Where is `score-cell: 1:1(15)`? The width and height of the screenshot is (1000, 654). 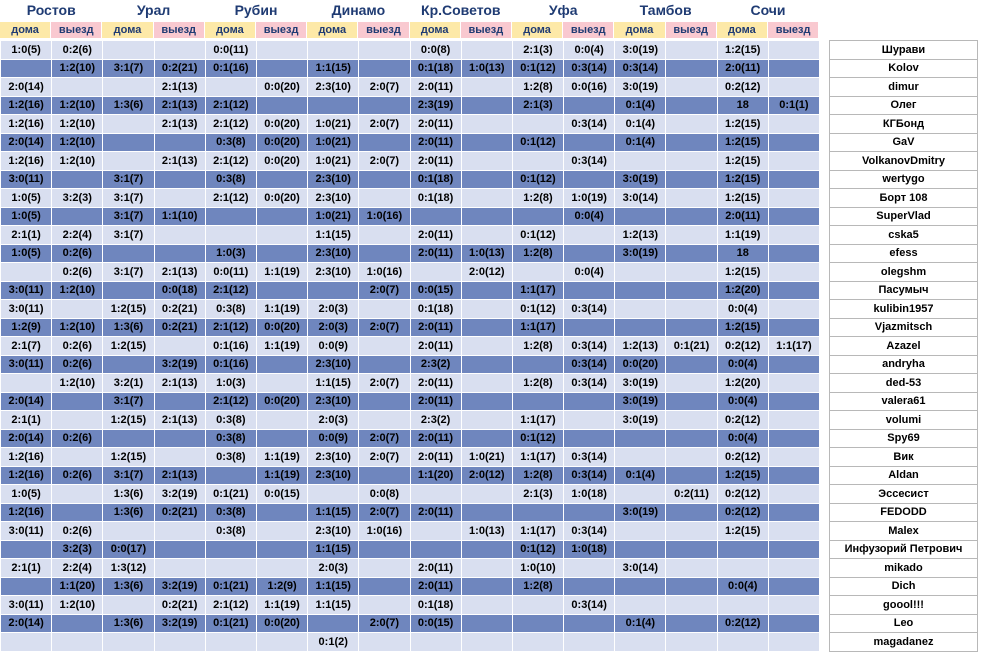 score-cell: 1:1(15) is located at coordinates (333, 586).